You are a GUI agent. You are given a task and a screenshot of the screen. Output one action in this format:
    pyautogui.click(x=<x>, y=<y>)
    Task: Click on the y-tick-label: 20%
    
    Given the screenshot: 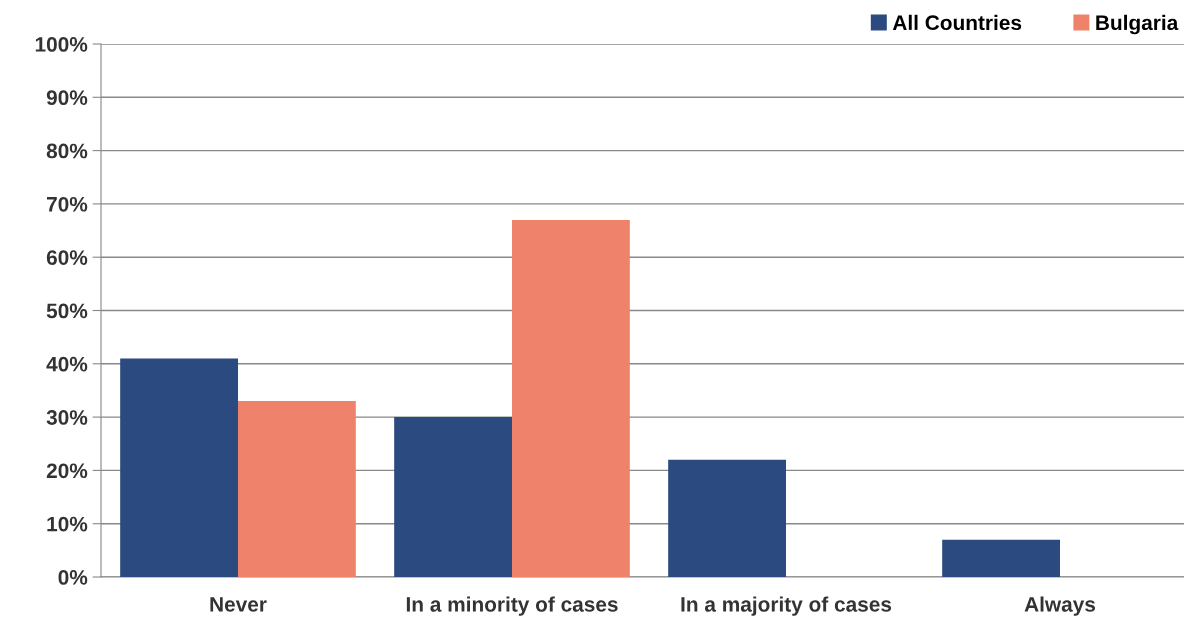 What is the action you would take?
    pyautogui.click(x=67, y=471)
    